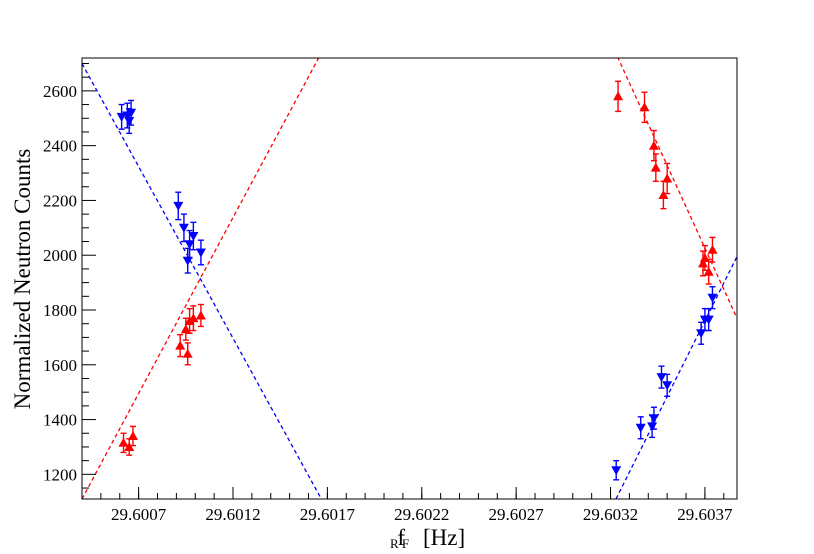 The height and width of the screenshot is (554, 814). Describe the element at coordinates (60, 474) in the screenshot. I see `y-tick-label: 1200` at that location.